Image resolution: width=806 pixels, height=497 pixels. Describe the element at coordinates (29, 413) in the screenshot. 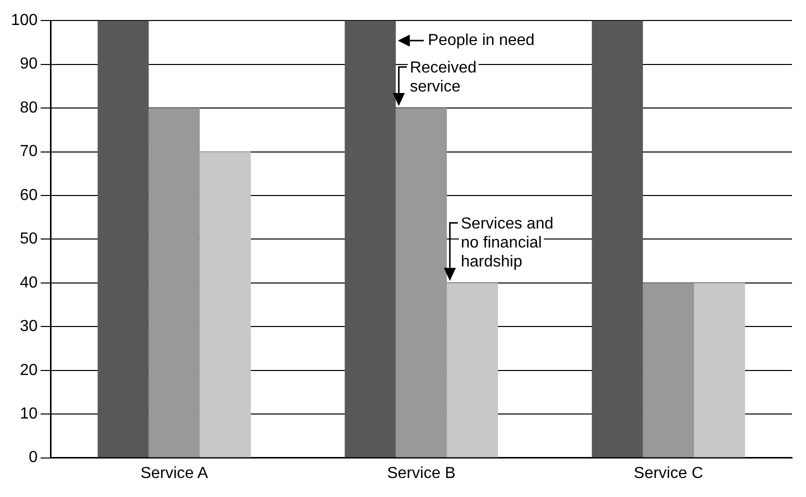

I see `y-tick-label: 10` at that location.